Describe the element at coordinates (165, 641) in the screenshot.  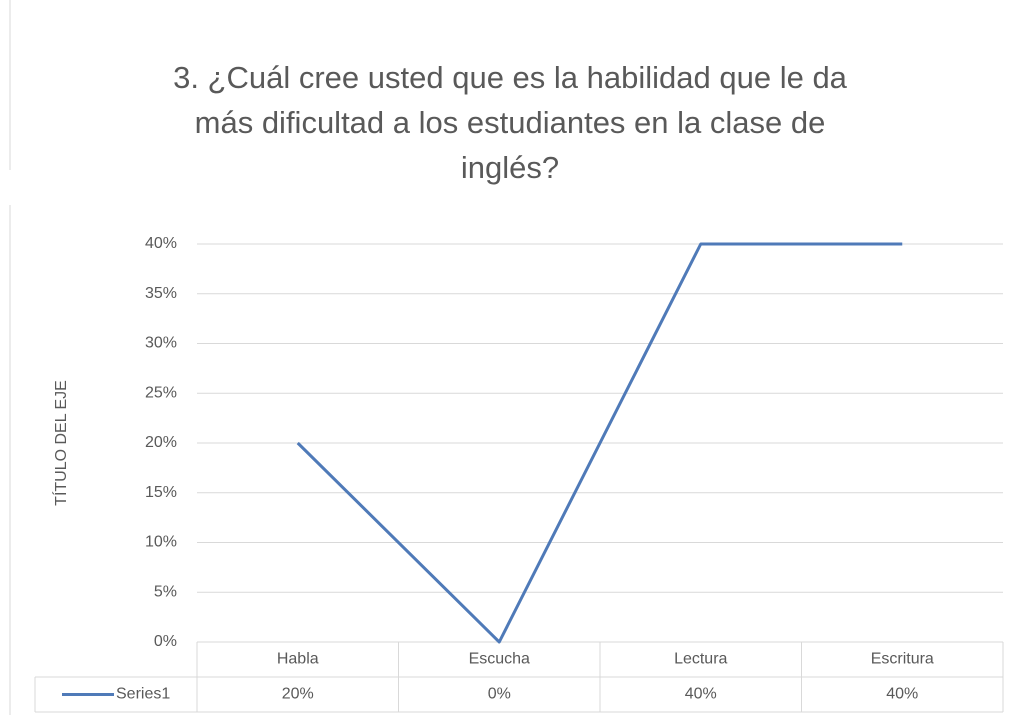
I see `y-tick-label: 0%` at that location.